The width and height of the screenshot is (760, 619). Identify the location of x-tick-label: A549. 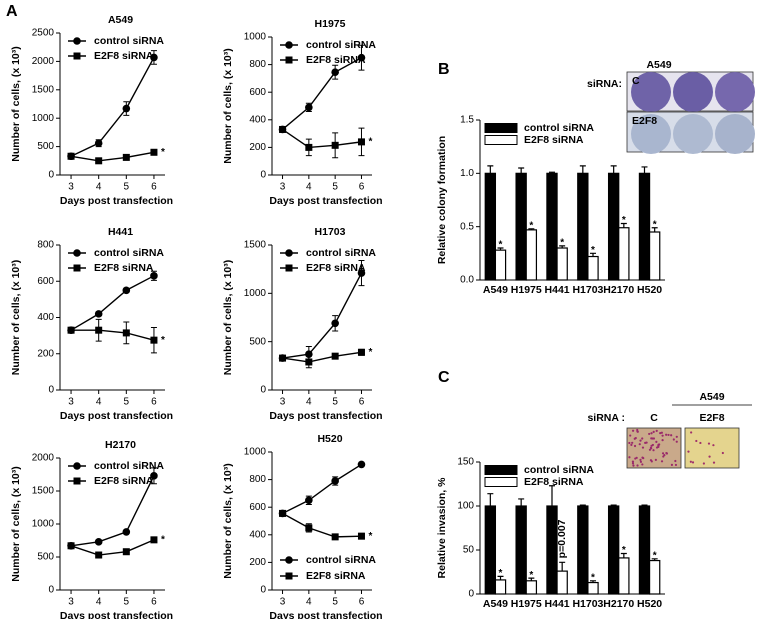
(495, 604).